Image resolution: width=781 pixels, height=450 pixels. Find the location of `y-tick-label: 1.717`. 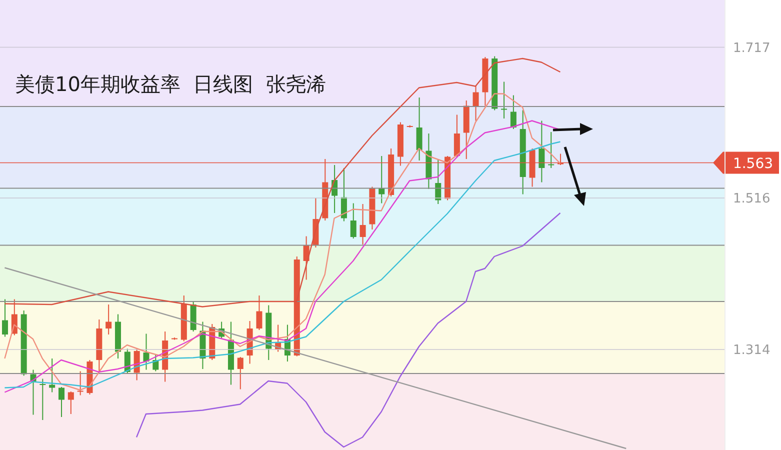

y-tick-label: 1.717 is located at coordinates (751, 48).